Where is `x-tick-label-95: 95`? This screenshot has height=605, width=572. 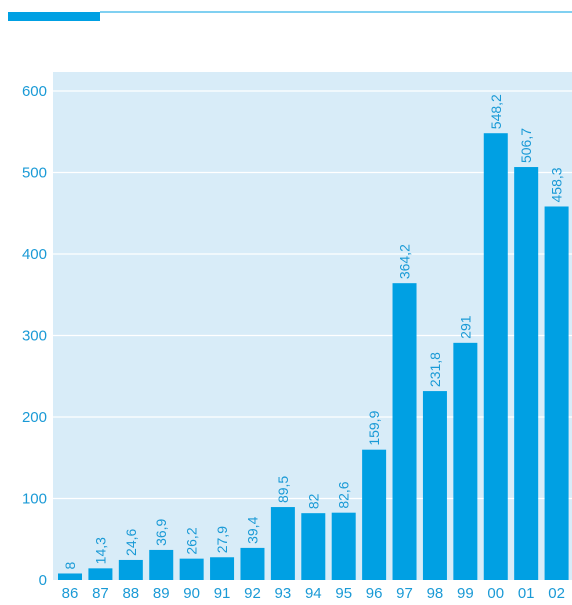
x-tick-label-95: 95 is located at coordinates (343, 593).